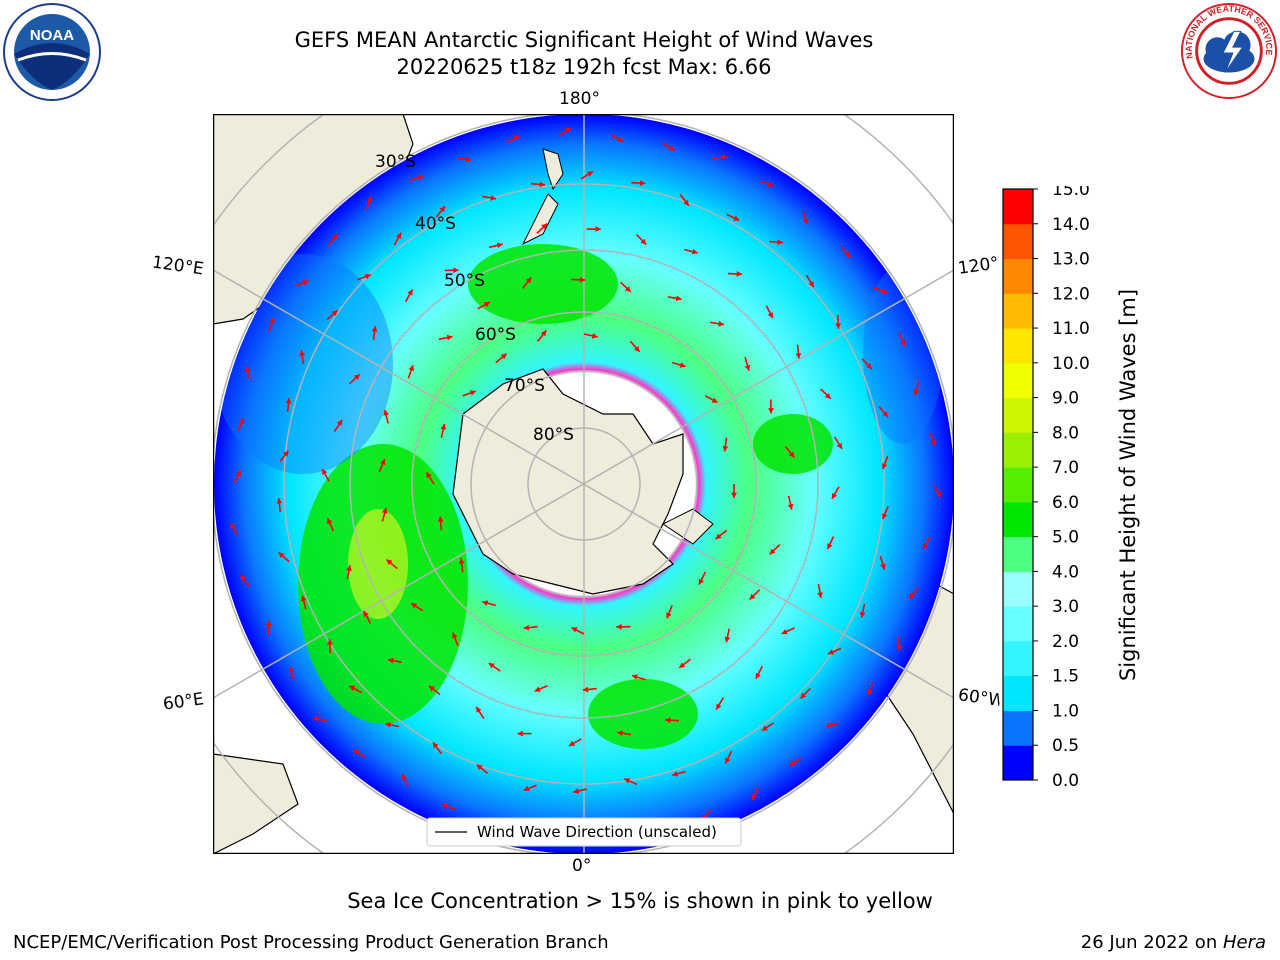  I want to click on lon-label-120e: 120°E, so click(177, 266).